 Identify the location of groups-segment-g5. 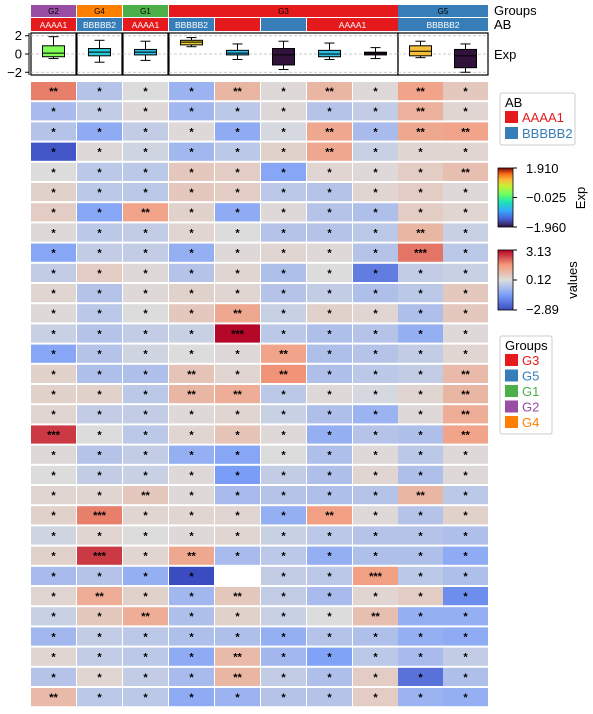
(443, 11).